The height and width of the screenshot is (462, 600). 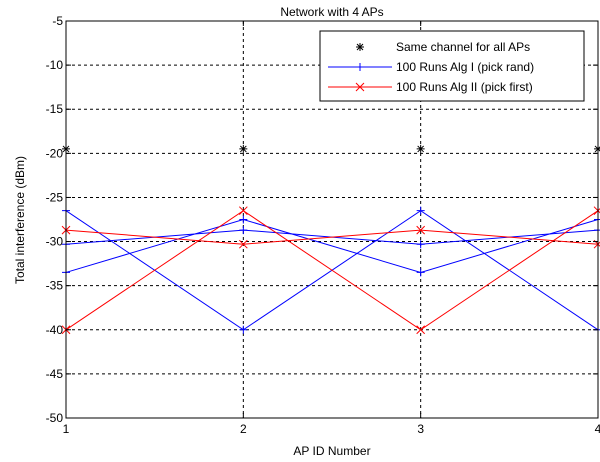 What do you see at coordinates (331, 12) in the screenshot?
I see `chart-title: Network with 4 APs` at bounding box center [331, 12].